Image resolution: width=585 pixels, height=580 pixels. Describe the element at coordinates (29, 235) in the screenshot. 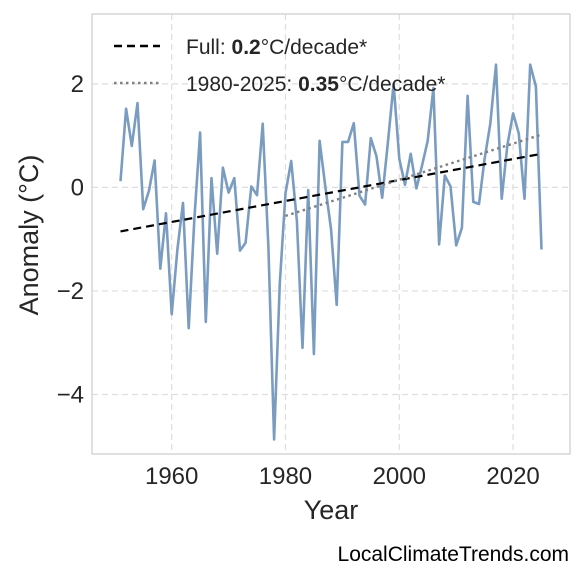

I see `y-axis-title: Anomaly (°C)` at that location.